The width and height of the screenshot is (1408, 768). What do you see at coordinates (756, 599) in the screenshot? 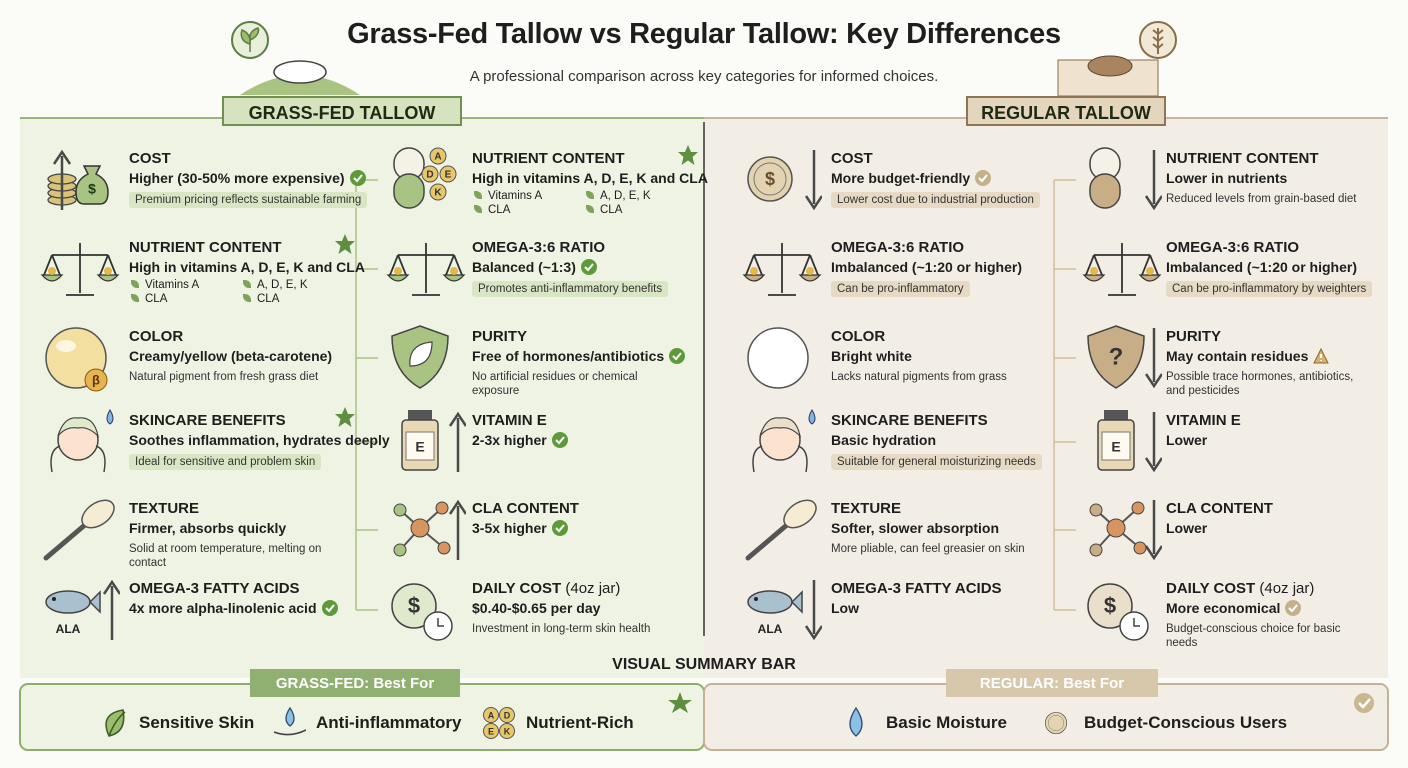
I see `fish-eye` at bounding box center [756, 599].